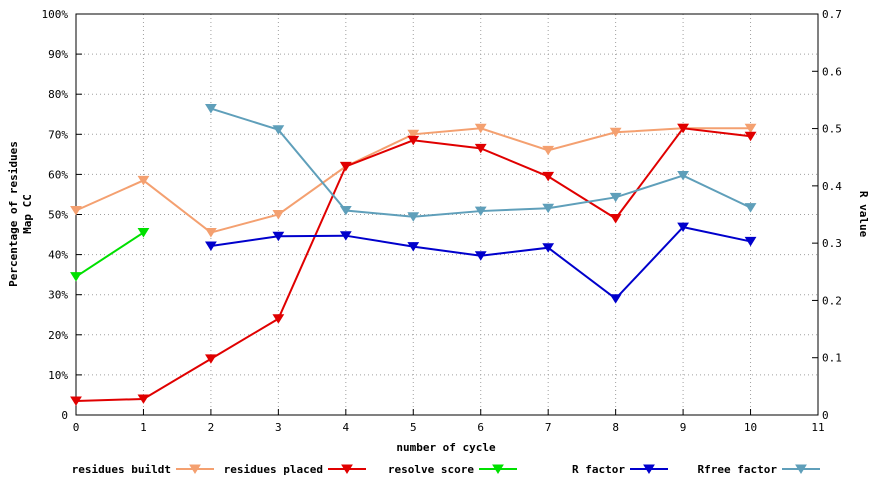 Image resolution: width=870 pixels, height=480 pixels. I want to click on y-left-tick-label: 100%, so click(55, 14).